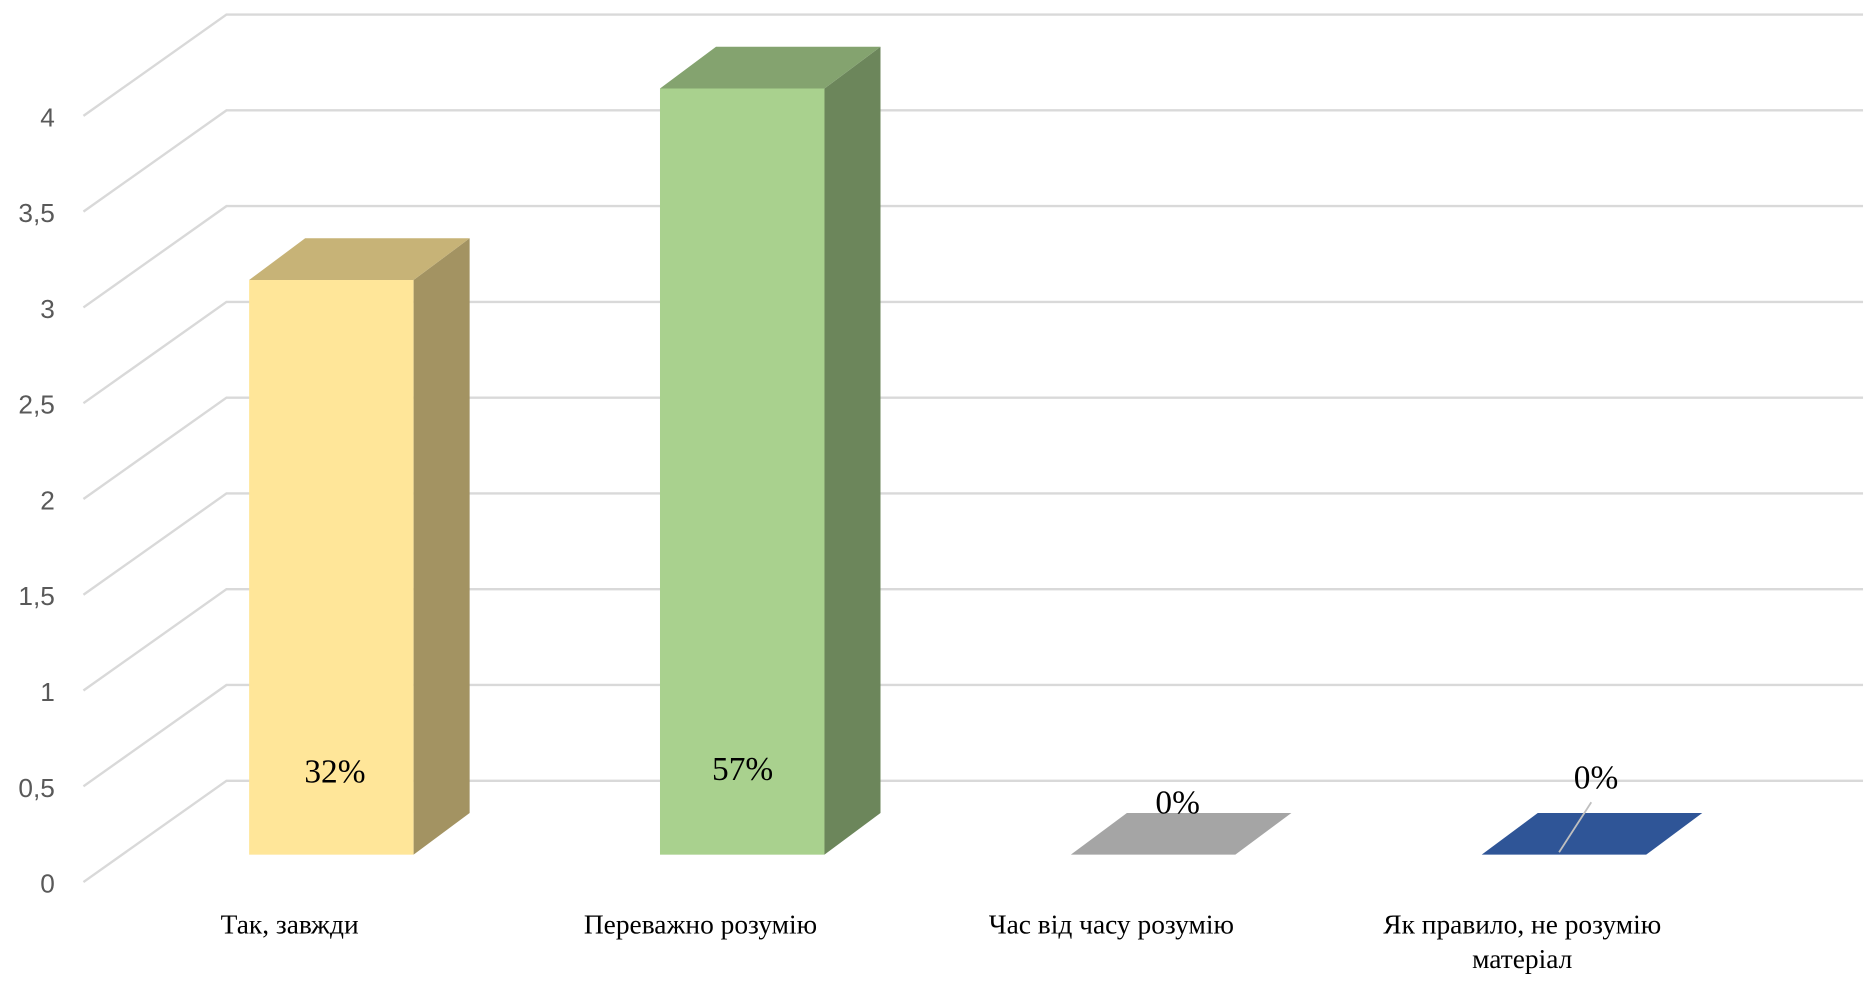 This screenshot has height=987, width=1869. I want to click on leader-line, so click(1575, 827).